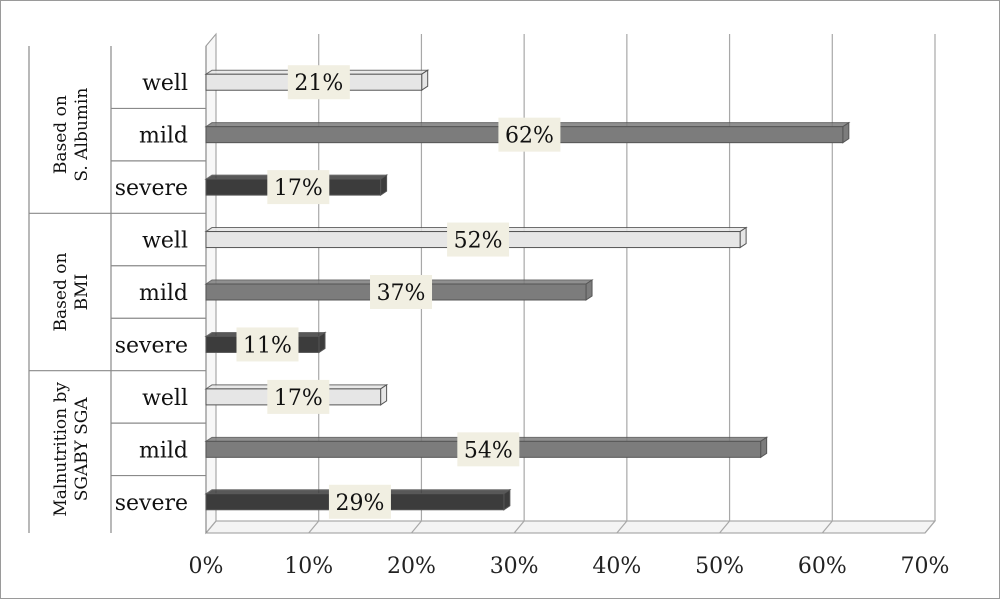 The image size is (1000, 600). I want to click on plot-floor-plane, so click(570, 527).